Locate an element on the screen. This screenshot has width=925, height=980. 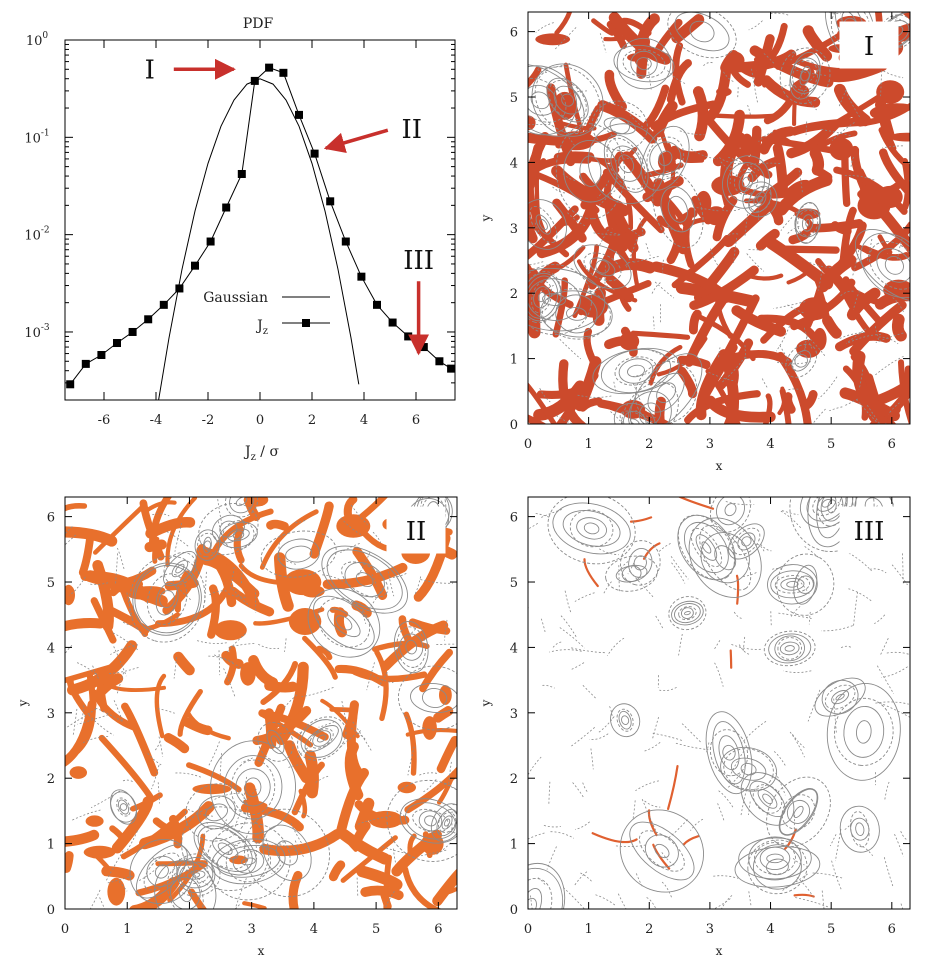
field-ytick-label: 0 is located at coordinates (51, 910).